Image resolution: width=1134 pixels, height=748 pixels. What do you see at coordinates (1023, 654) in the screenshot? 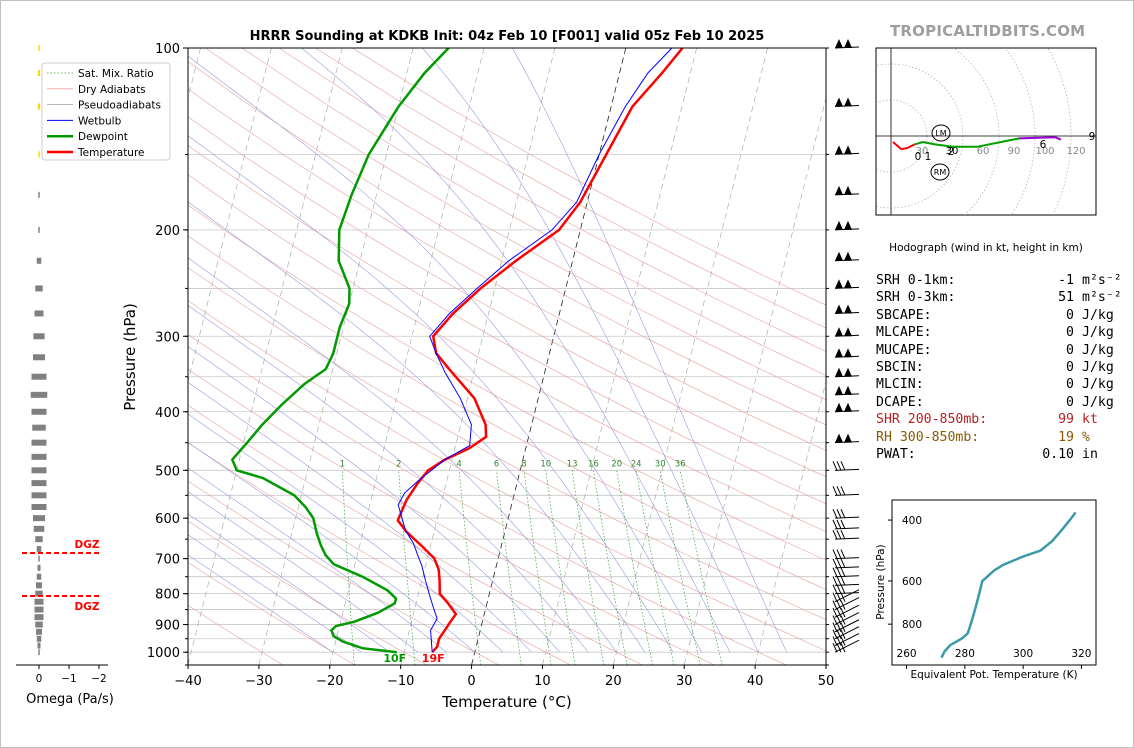
I see `theta-x-tick-label: 300` at bounding box center [1023, 654].